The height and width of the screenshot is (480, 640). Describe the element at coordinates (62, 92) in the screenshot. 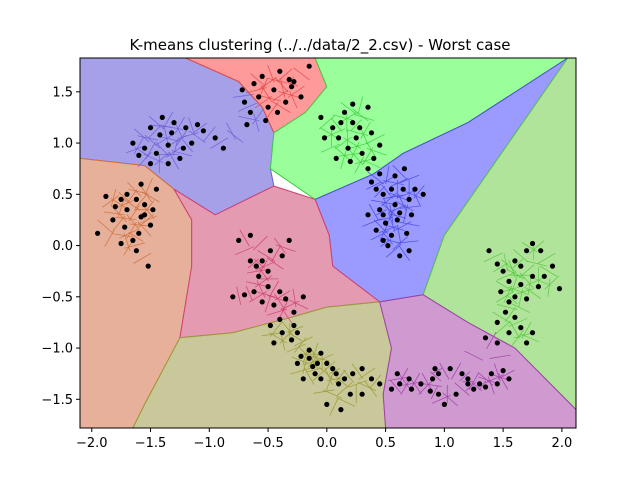

I see `y-tick-label: 1.5` at that location.